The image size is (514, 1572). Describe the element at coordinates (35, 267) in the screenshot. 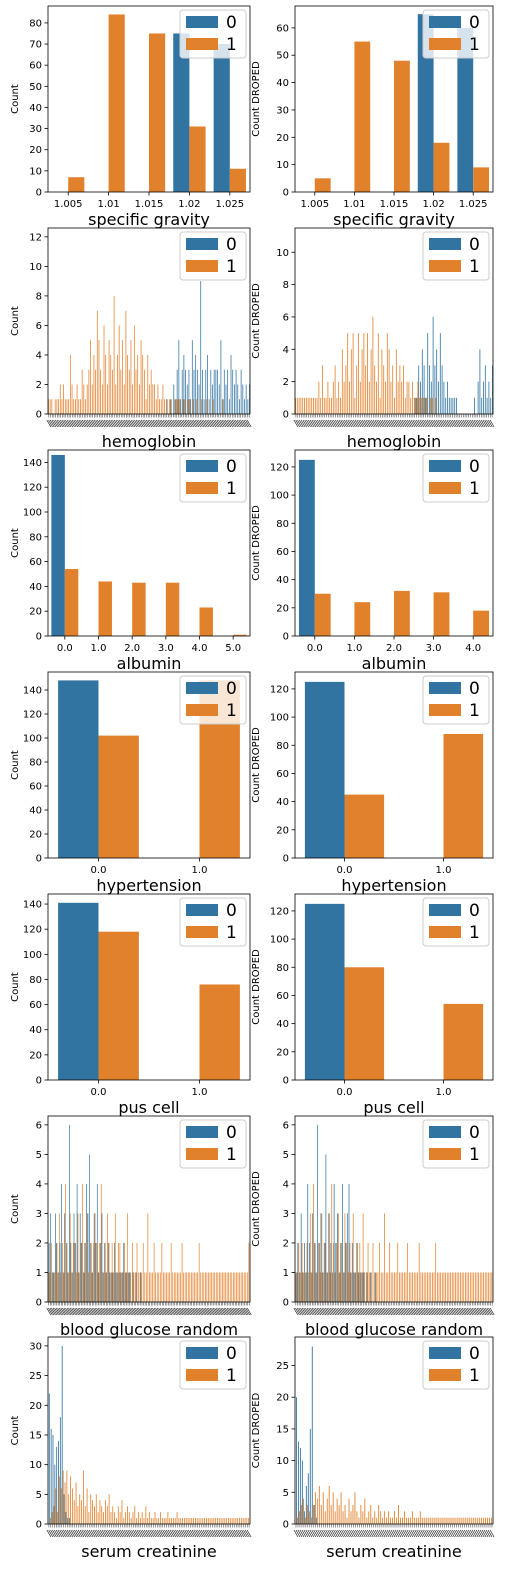

I see `y-tick-label: 10` at that location.